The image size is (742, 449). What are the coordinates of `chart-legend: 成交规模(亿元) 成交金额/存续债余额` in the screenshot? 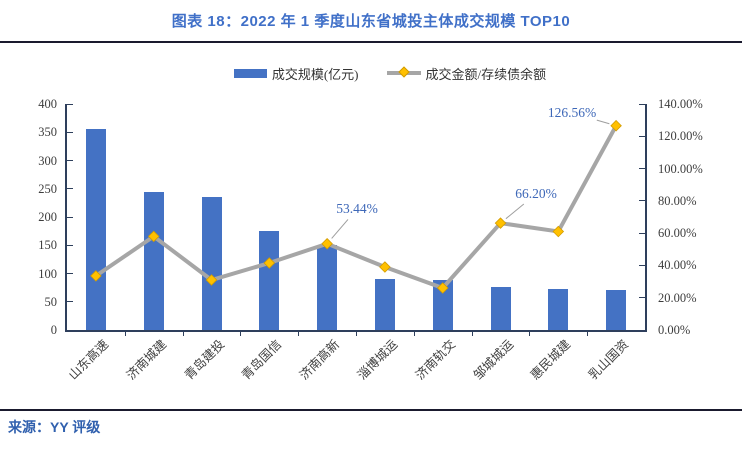 It's located at (371, 73).